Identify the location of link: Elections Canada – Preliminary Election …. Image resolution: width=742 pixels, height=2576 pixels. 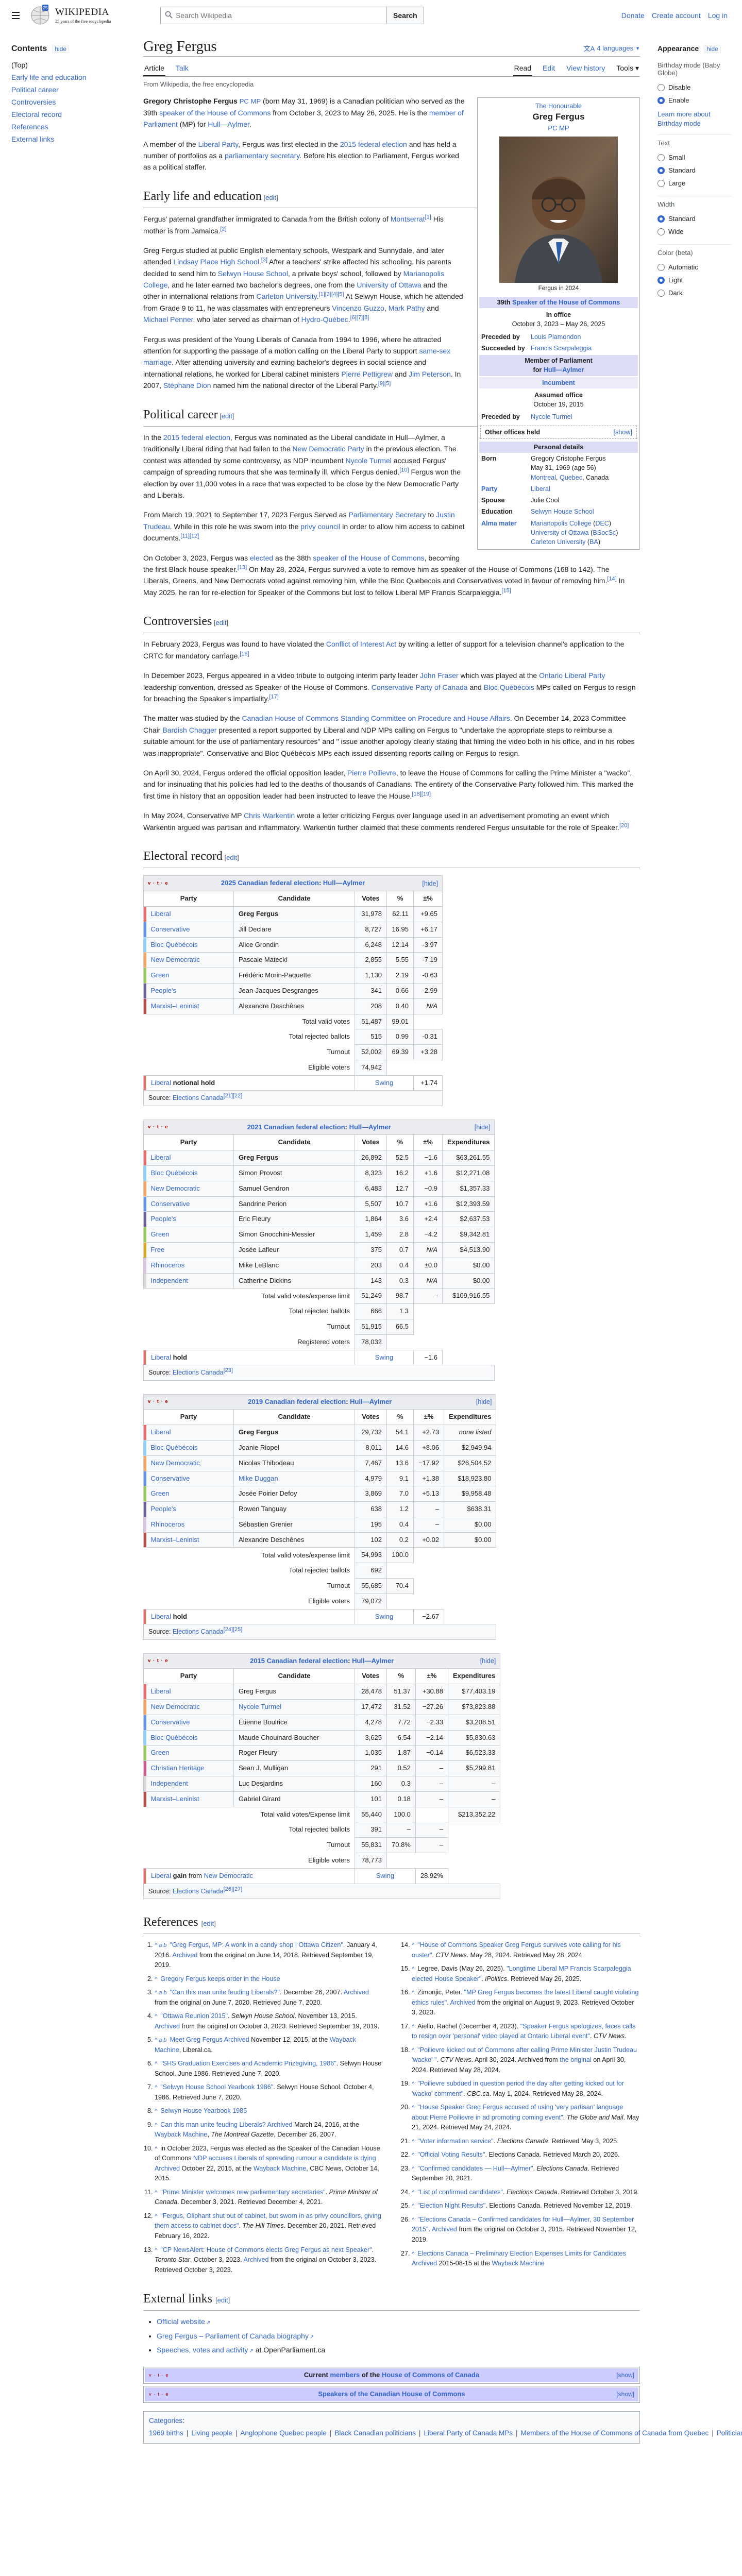
(521, 2253).